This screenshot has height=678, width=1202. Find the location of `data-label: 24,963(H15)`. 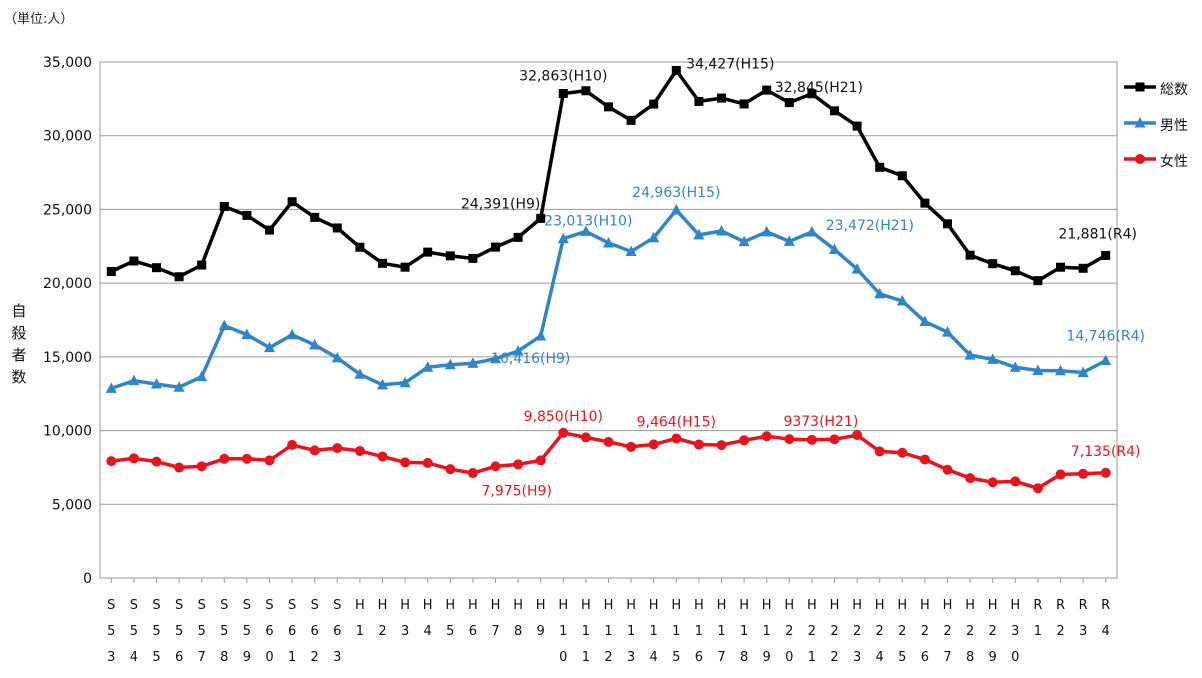

data-label: 24,963(H15) is located at coordinates (676, 193).